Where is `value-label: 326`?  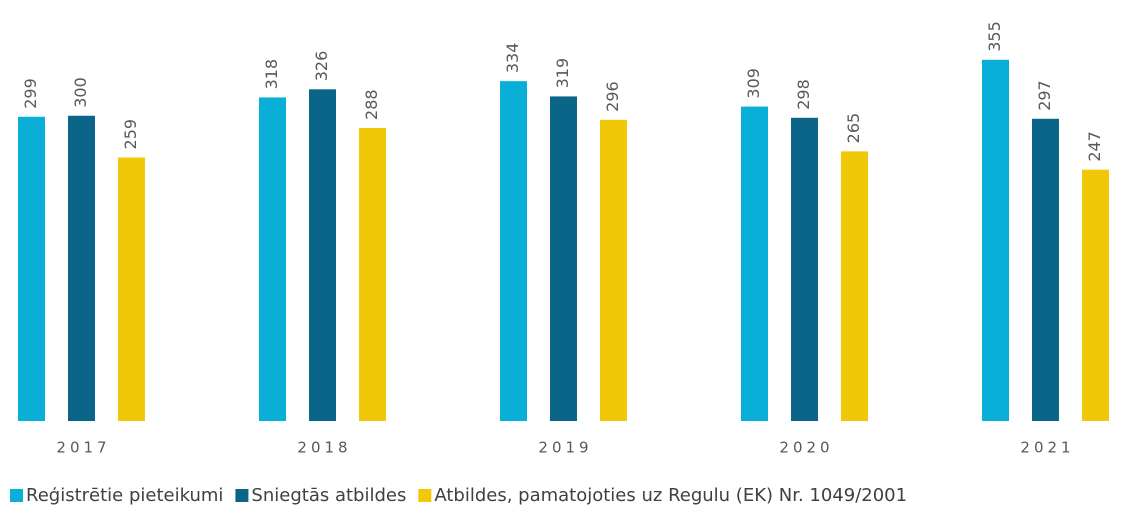
value-label: 326 is located at coordinates (321, 66).